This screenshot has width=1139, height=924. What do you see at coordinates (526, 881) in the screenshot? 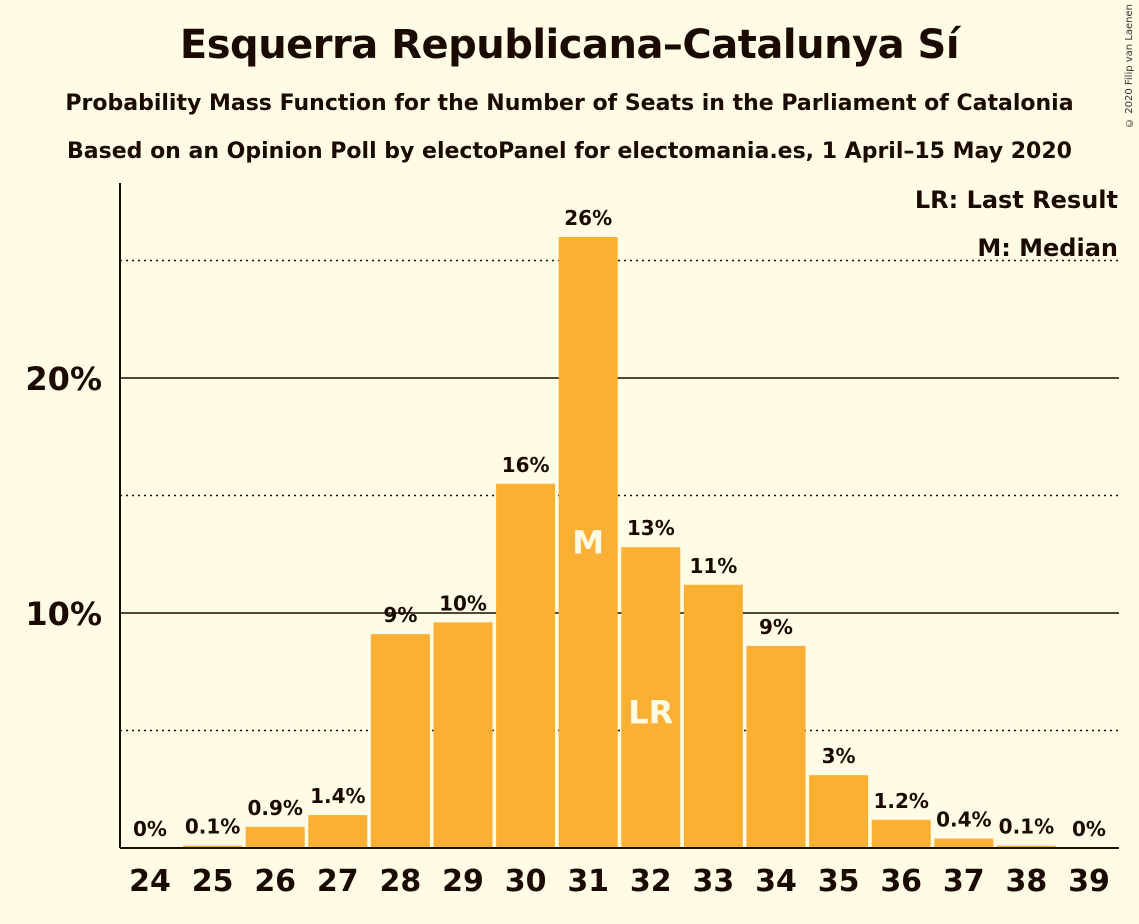
I see `x-tick-30: 30` at bounding box center [526, 881].